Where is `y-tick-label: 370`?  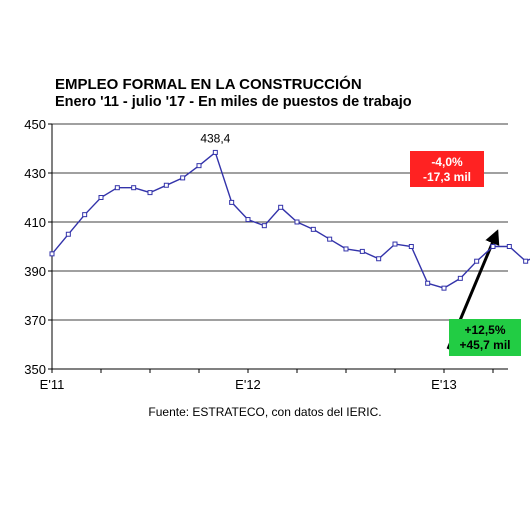
y-tick-label: 370 is located at coordinates (35, 320).